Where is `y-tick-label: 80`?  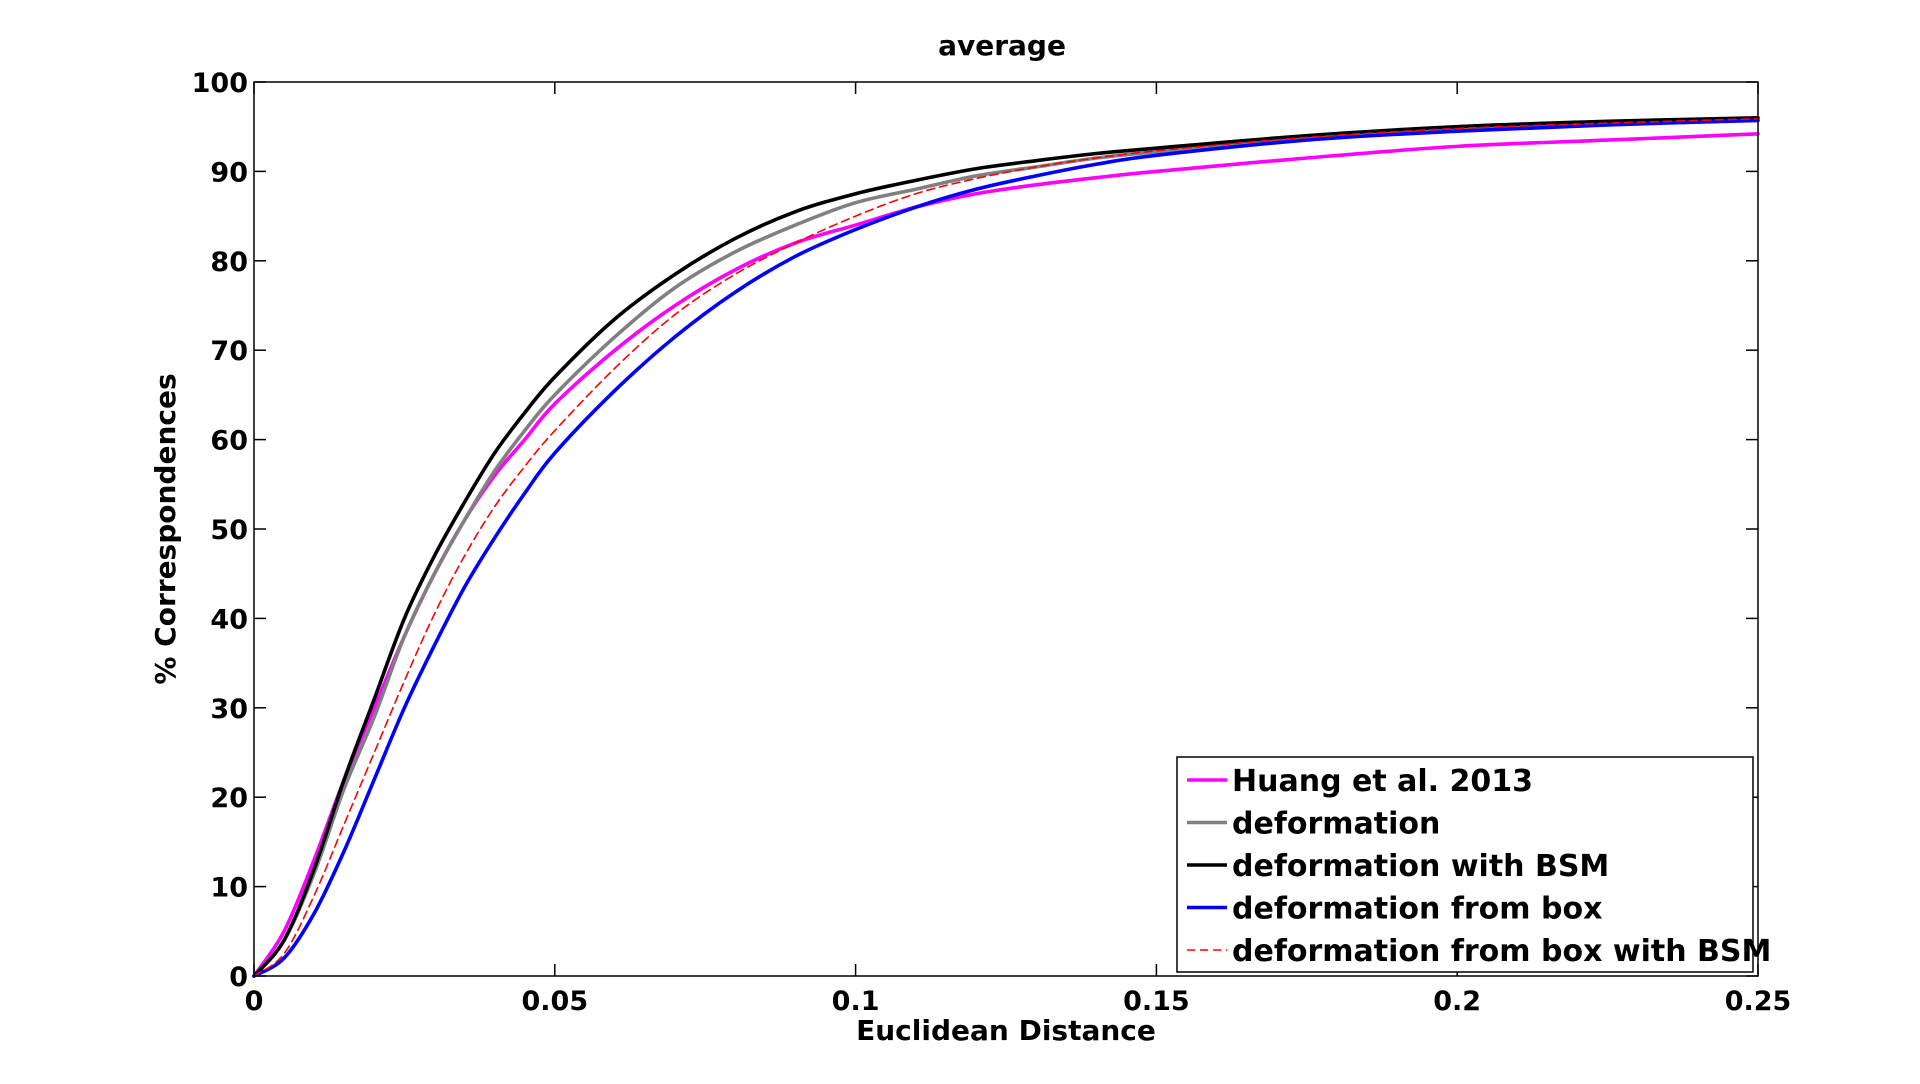 y-tick-label: 80 is located at coordinates (229, 262).